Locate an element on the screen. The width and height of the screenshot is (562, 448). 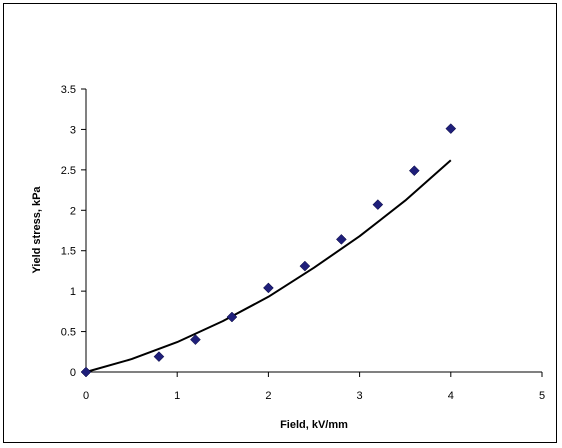
x-tick-label: 3 is located at coordinates (360, 396).